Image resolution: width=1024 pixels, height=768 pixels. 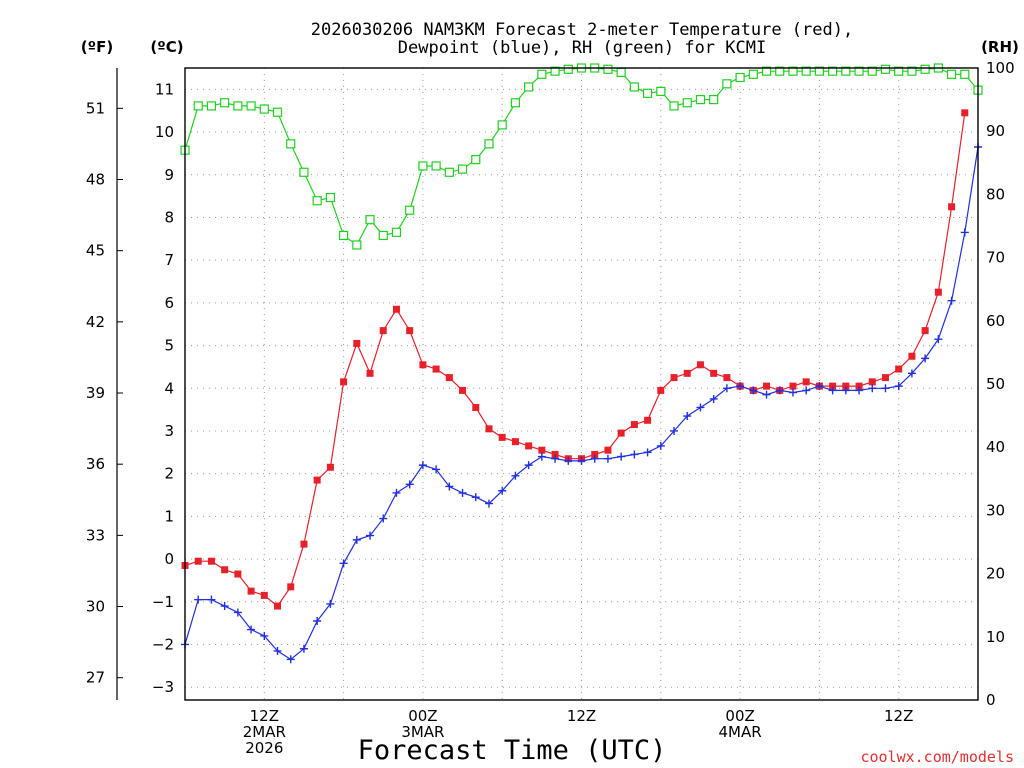 What do you see at coordinates (95, 678) in the screenshot?
I see `fahrenheit-tick-label: 27` at bounding box center [95, 678].